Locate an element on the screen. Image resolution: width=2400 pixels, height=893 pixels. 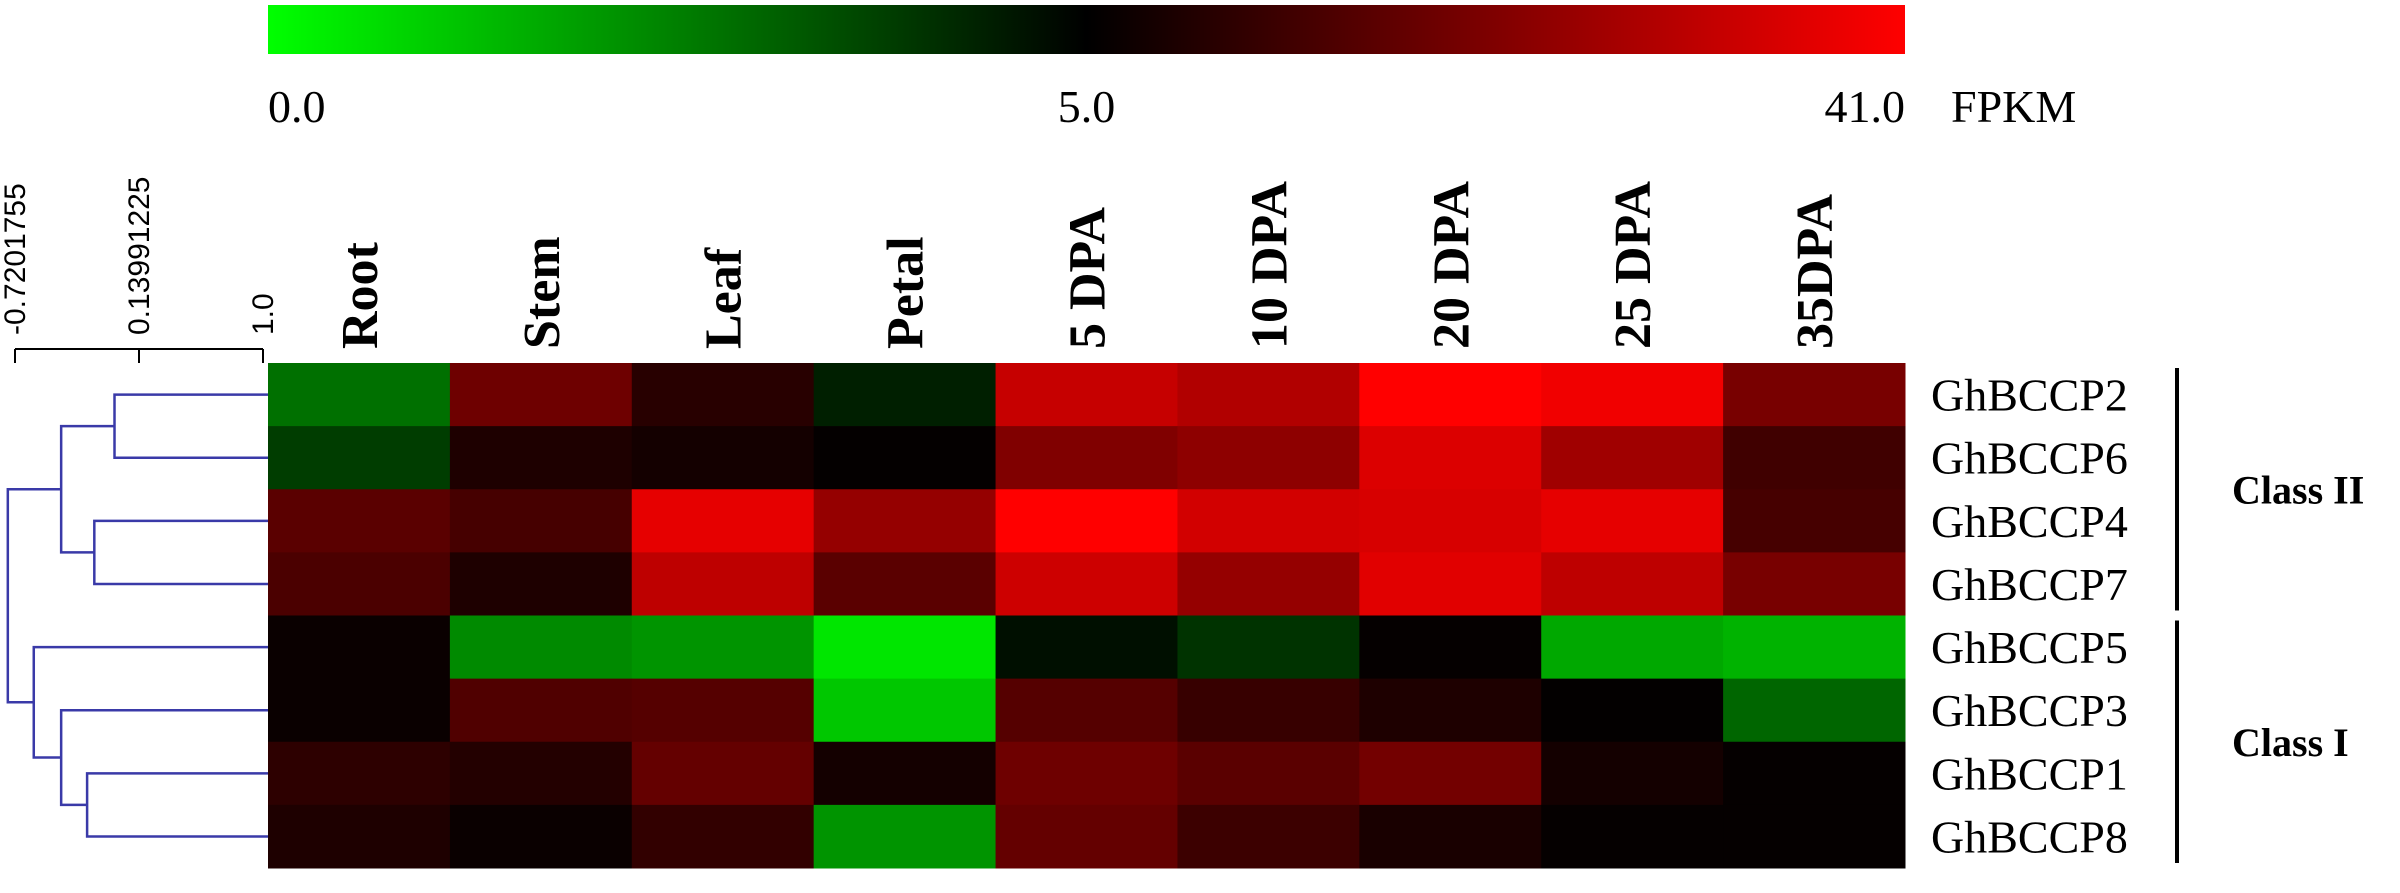
group-label: Class I is located at coordinates (2290, 742).